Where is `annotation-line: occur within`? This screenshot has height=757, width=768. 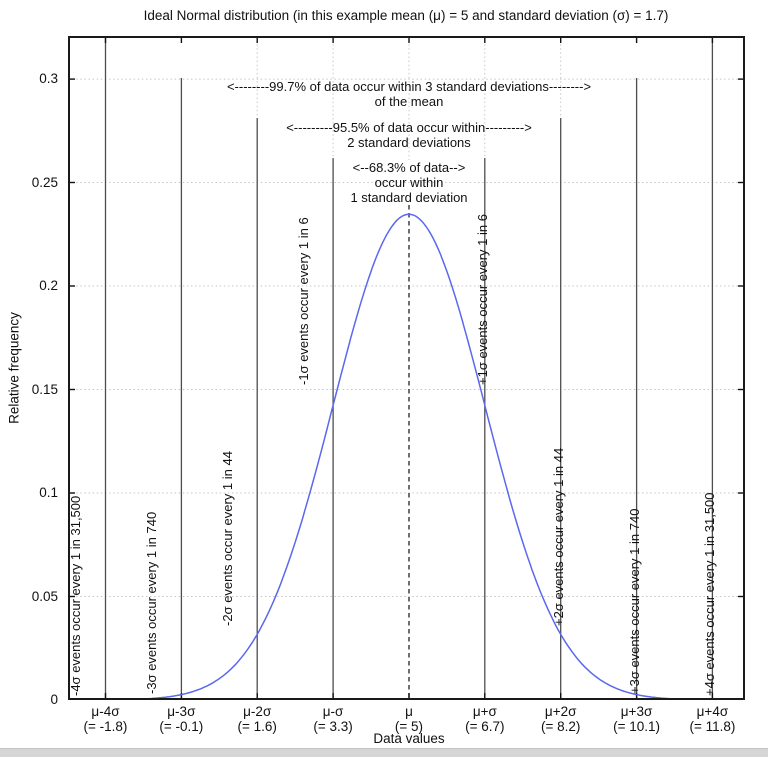 annotation-line: occur within is located at coordinates (409, 182).